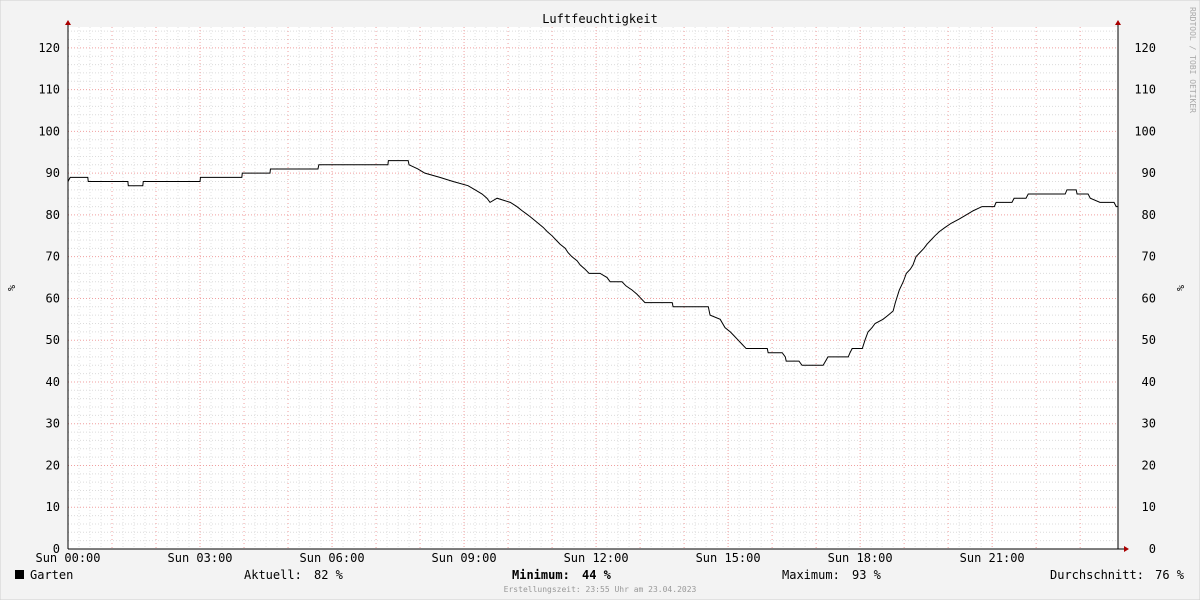  Describe the element at coordinates (53, 465) in the screenshot. I see `y-tick-label: 20` at that location.